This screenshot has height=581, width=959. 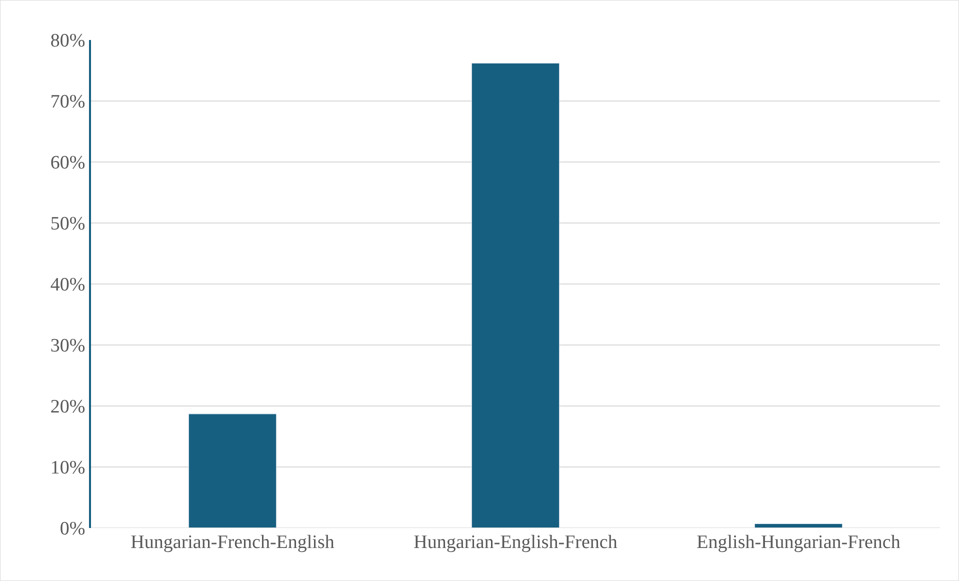 I want to click on y-tick-label: 80%, so click(x=68, y=41).